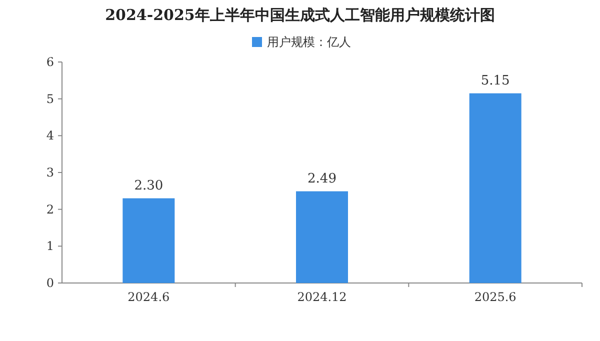 This screenshot has width=600, height=341. What do you see at coordinates (50, 173) in the screenshot?
I see `y-tick-label: 3` at bounding box center [50, 173].